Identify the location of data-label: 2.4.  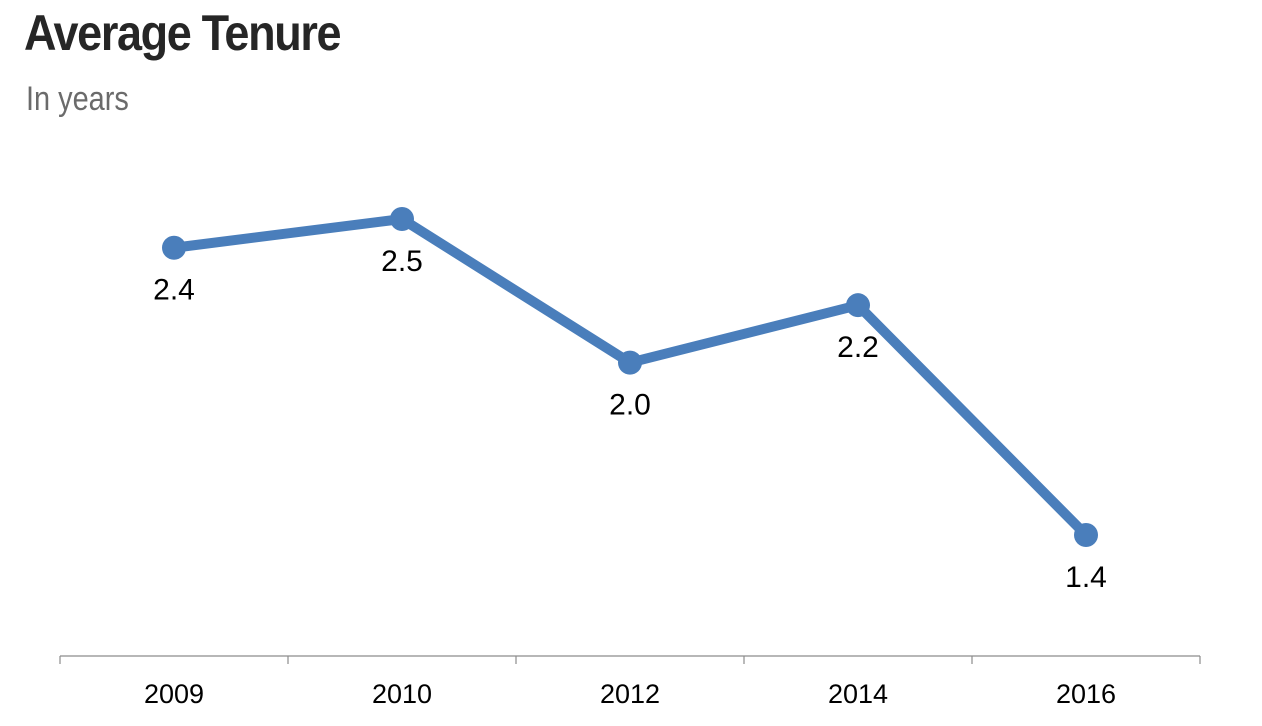
(174, 290).